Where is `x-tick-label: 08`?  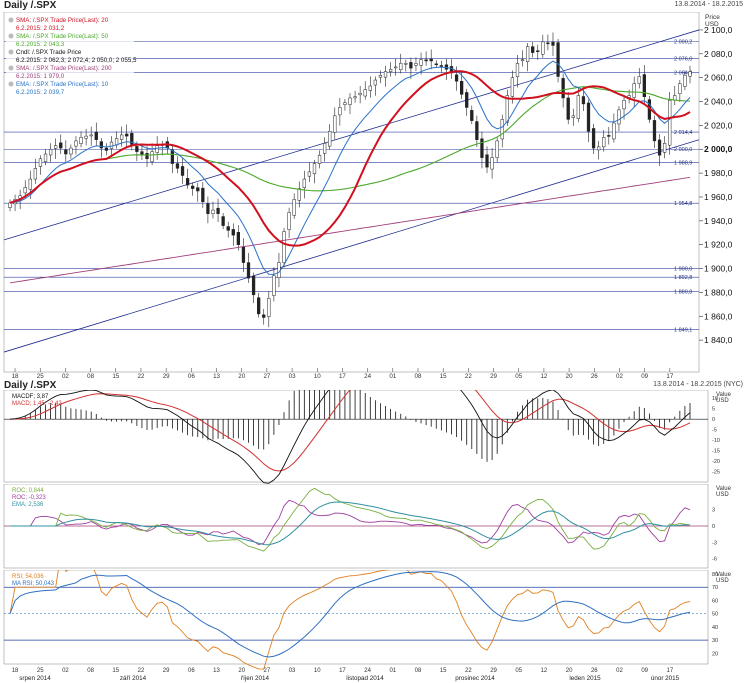 x-tick-label: 08 is located at coordinates (418, 375).